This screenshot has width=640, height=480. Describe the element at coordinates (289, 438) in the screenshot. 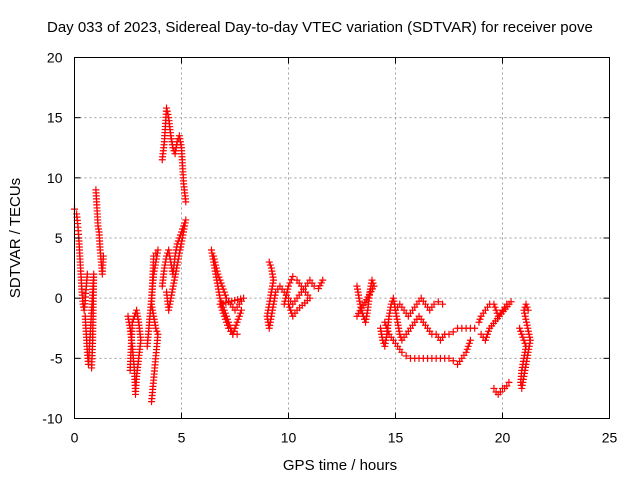

I see `x-tick-label: 10` at that location.